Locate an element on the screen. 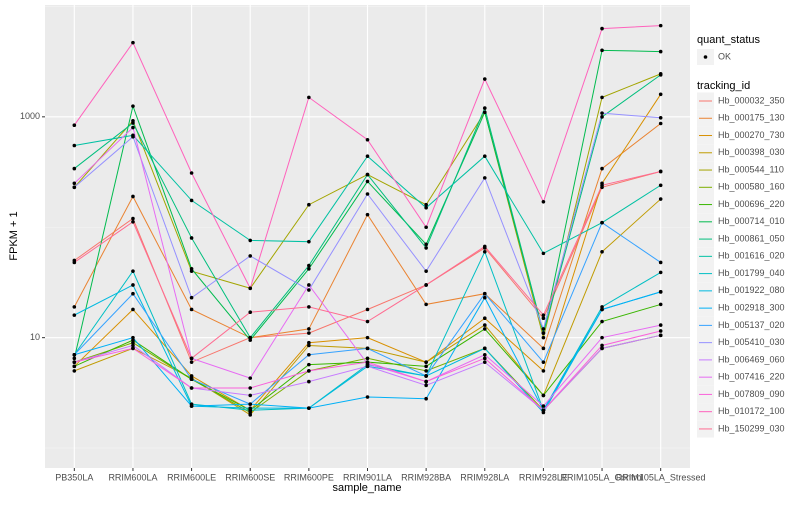 The image size is (800, 505). x-tick-label: RRIM928LA is located at coordinates (484, 477).